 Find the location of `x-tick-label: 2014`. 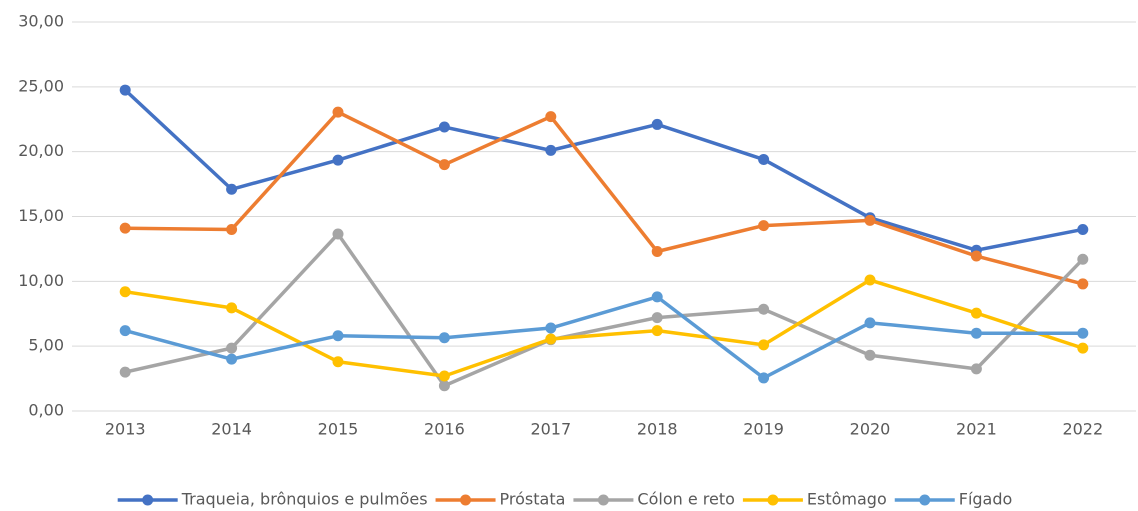

x-tick-label: 2014 is located at coordinates (231, 429).